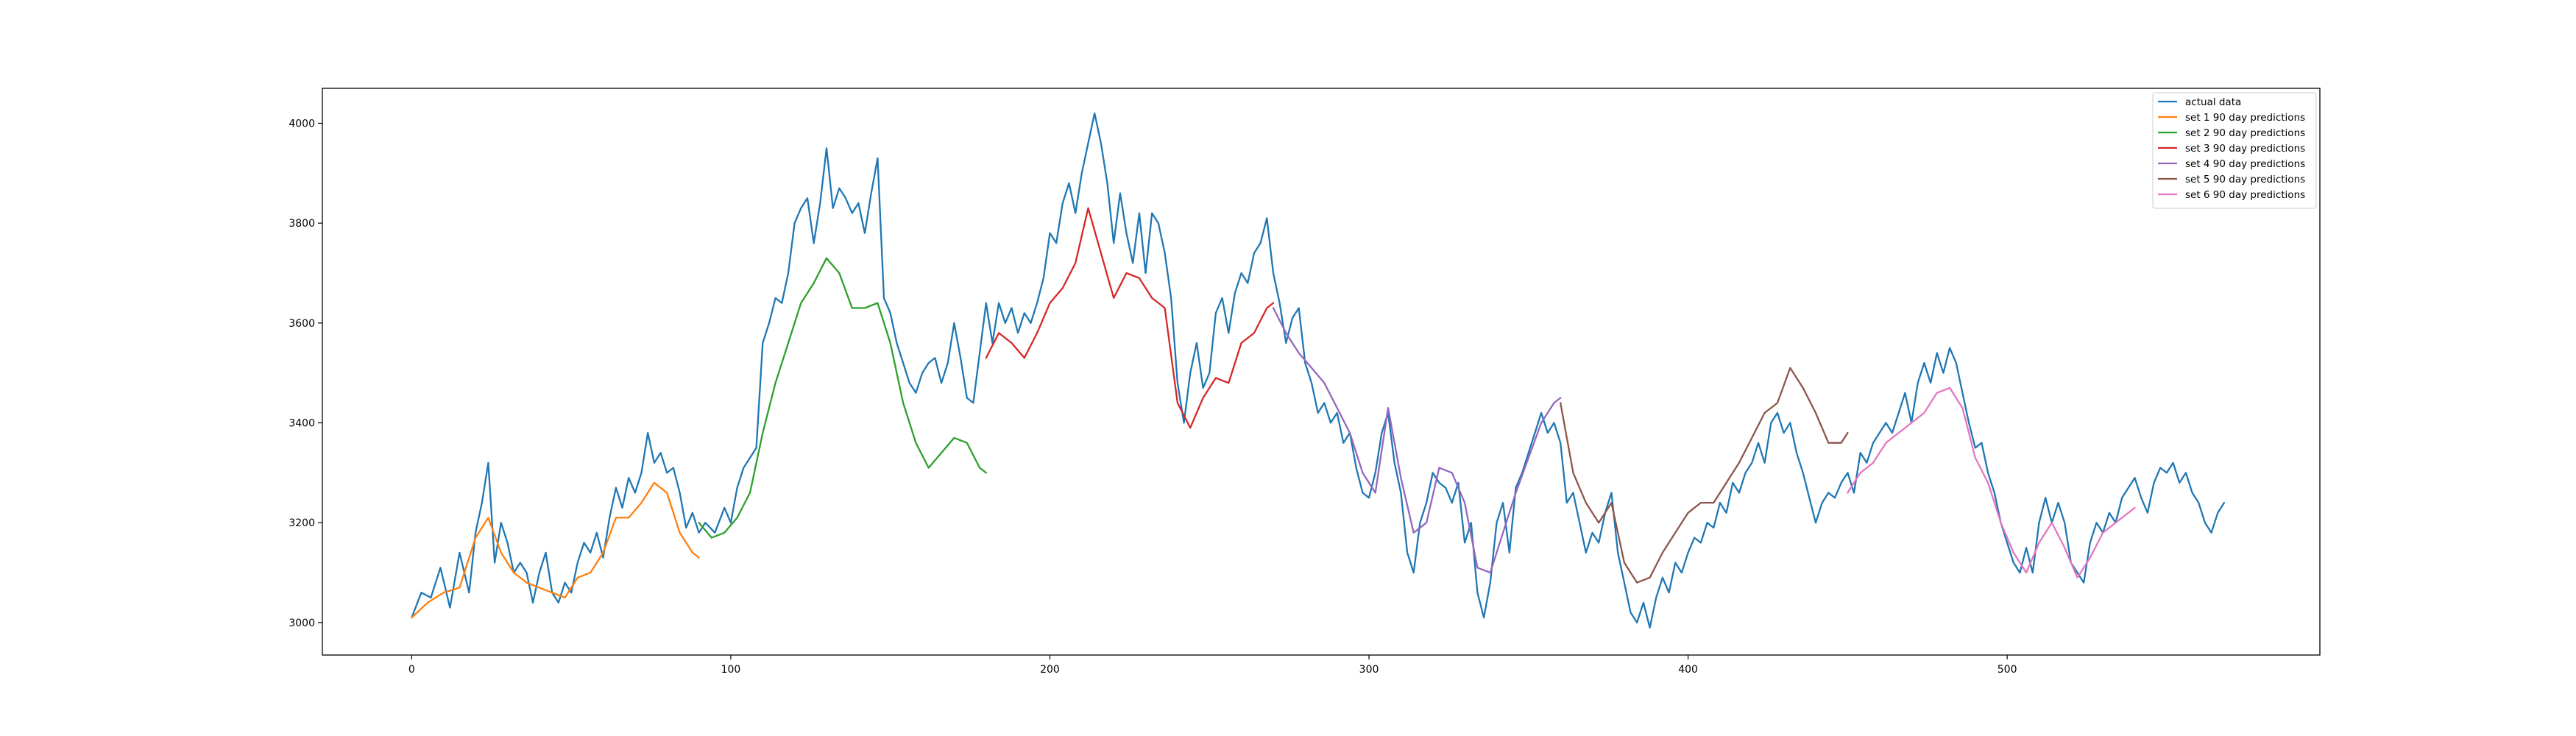  What do you see at coordinates (1369, 670) in the screenshot?
I see `x-tick-label: 300` at bounding box center [1369, 670].